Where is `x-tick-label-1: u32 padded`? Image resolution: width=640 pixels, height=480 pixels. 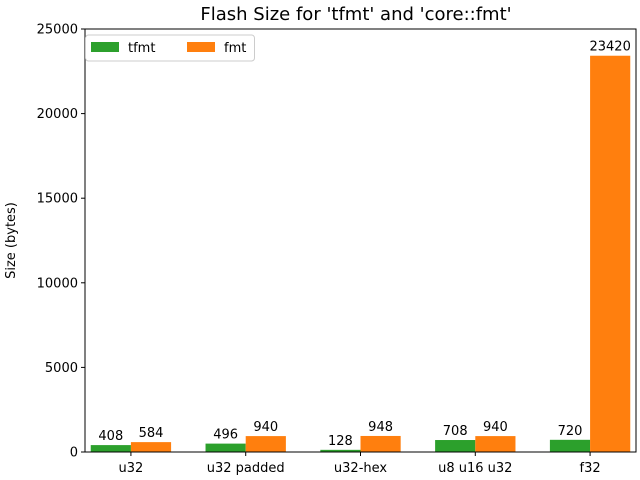 x-tick-label-1: u32 padded is located at coordinates (246, 468).